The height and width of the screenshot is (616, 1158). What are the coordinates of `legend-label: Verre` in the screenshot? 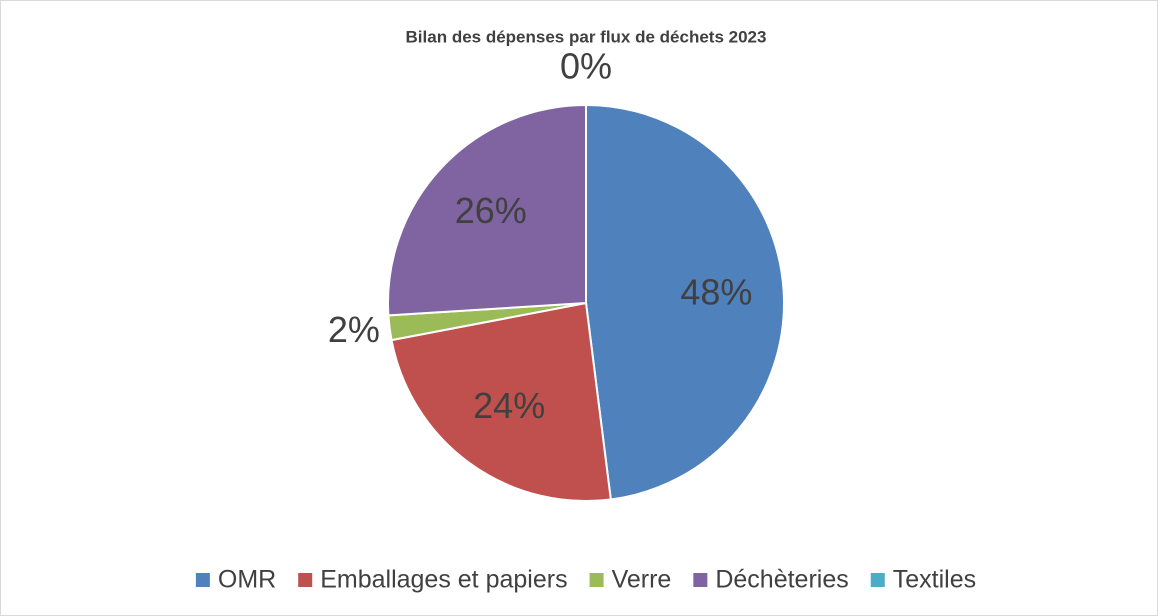 It's located at (642, 580).